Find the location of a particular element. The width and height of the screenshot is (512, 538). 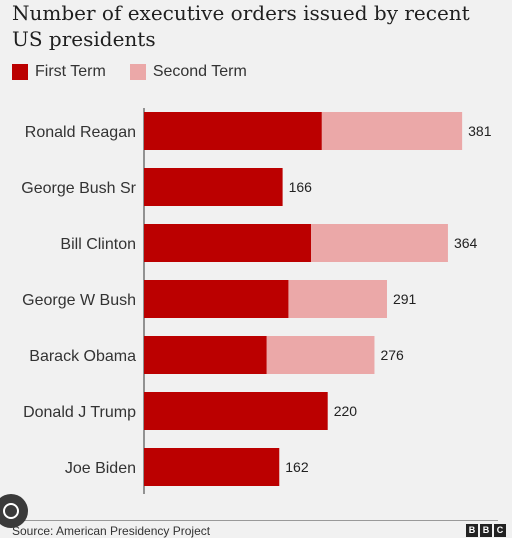

source-note: Source: American Presidency Project is located at coordinates (111, 531).